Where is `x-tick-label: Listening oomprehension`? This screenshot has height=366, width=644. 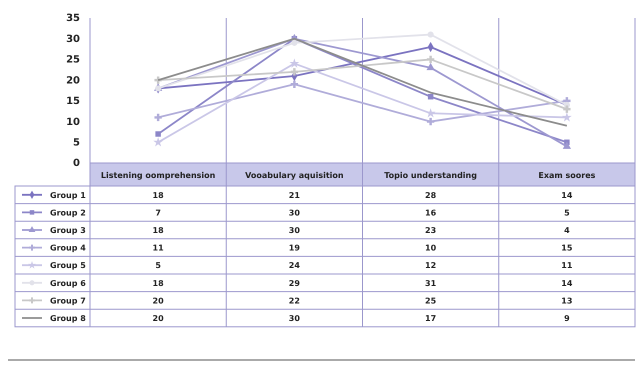 x-tick-label: Listening oomprehension is located at coordinates (158, 175).